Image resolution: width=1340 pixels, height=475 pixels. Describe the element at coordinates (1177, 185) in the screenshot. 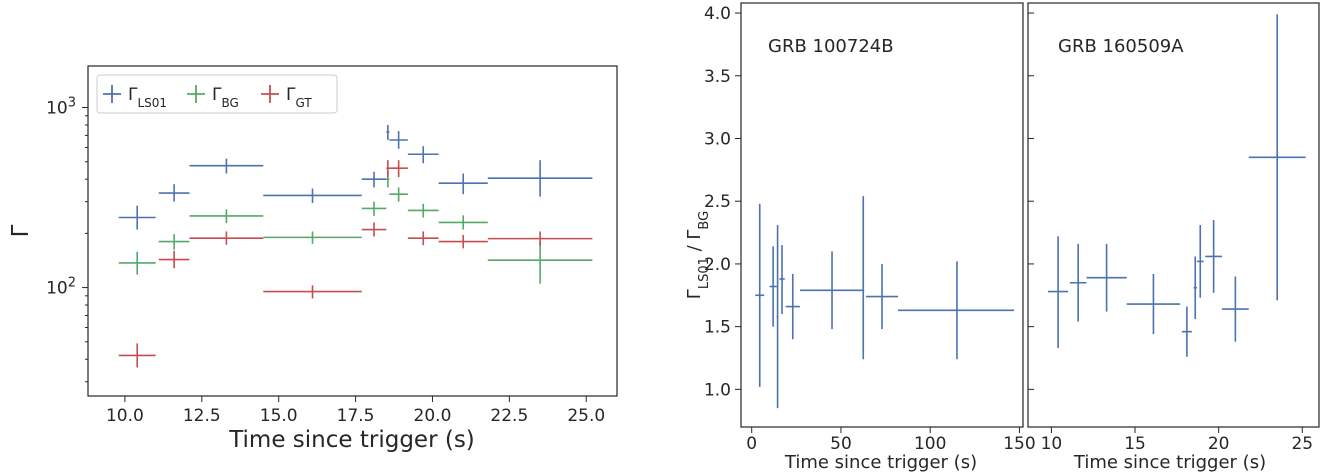

I see `ratio-datapoints-160509a` at that location.